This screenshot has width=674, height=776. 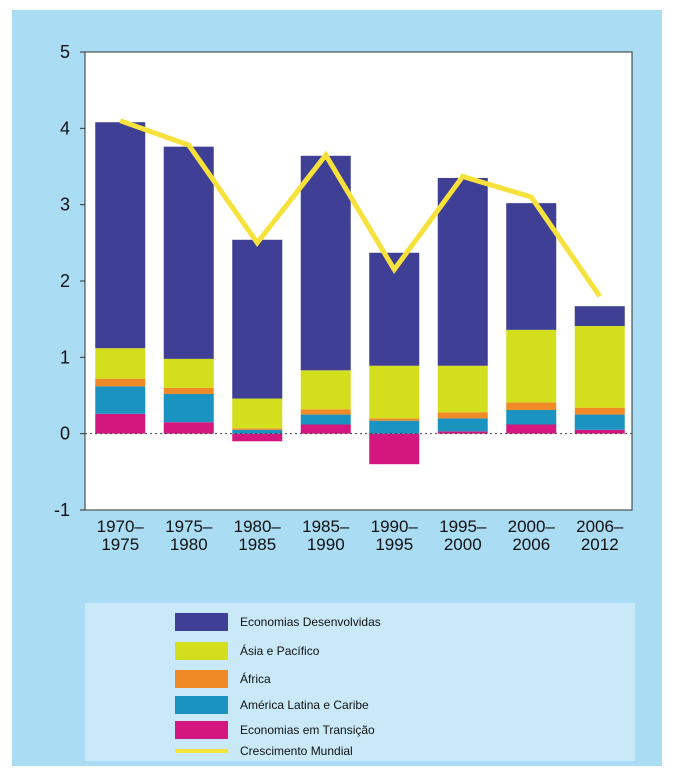 What do you see at coordinates (310, 622) in the screenshot?
I see `legend-label: Economias Desenvolvidas` at bounding box center [310, 622].